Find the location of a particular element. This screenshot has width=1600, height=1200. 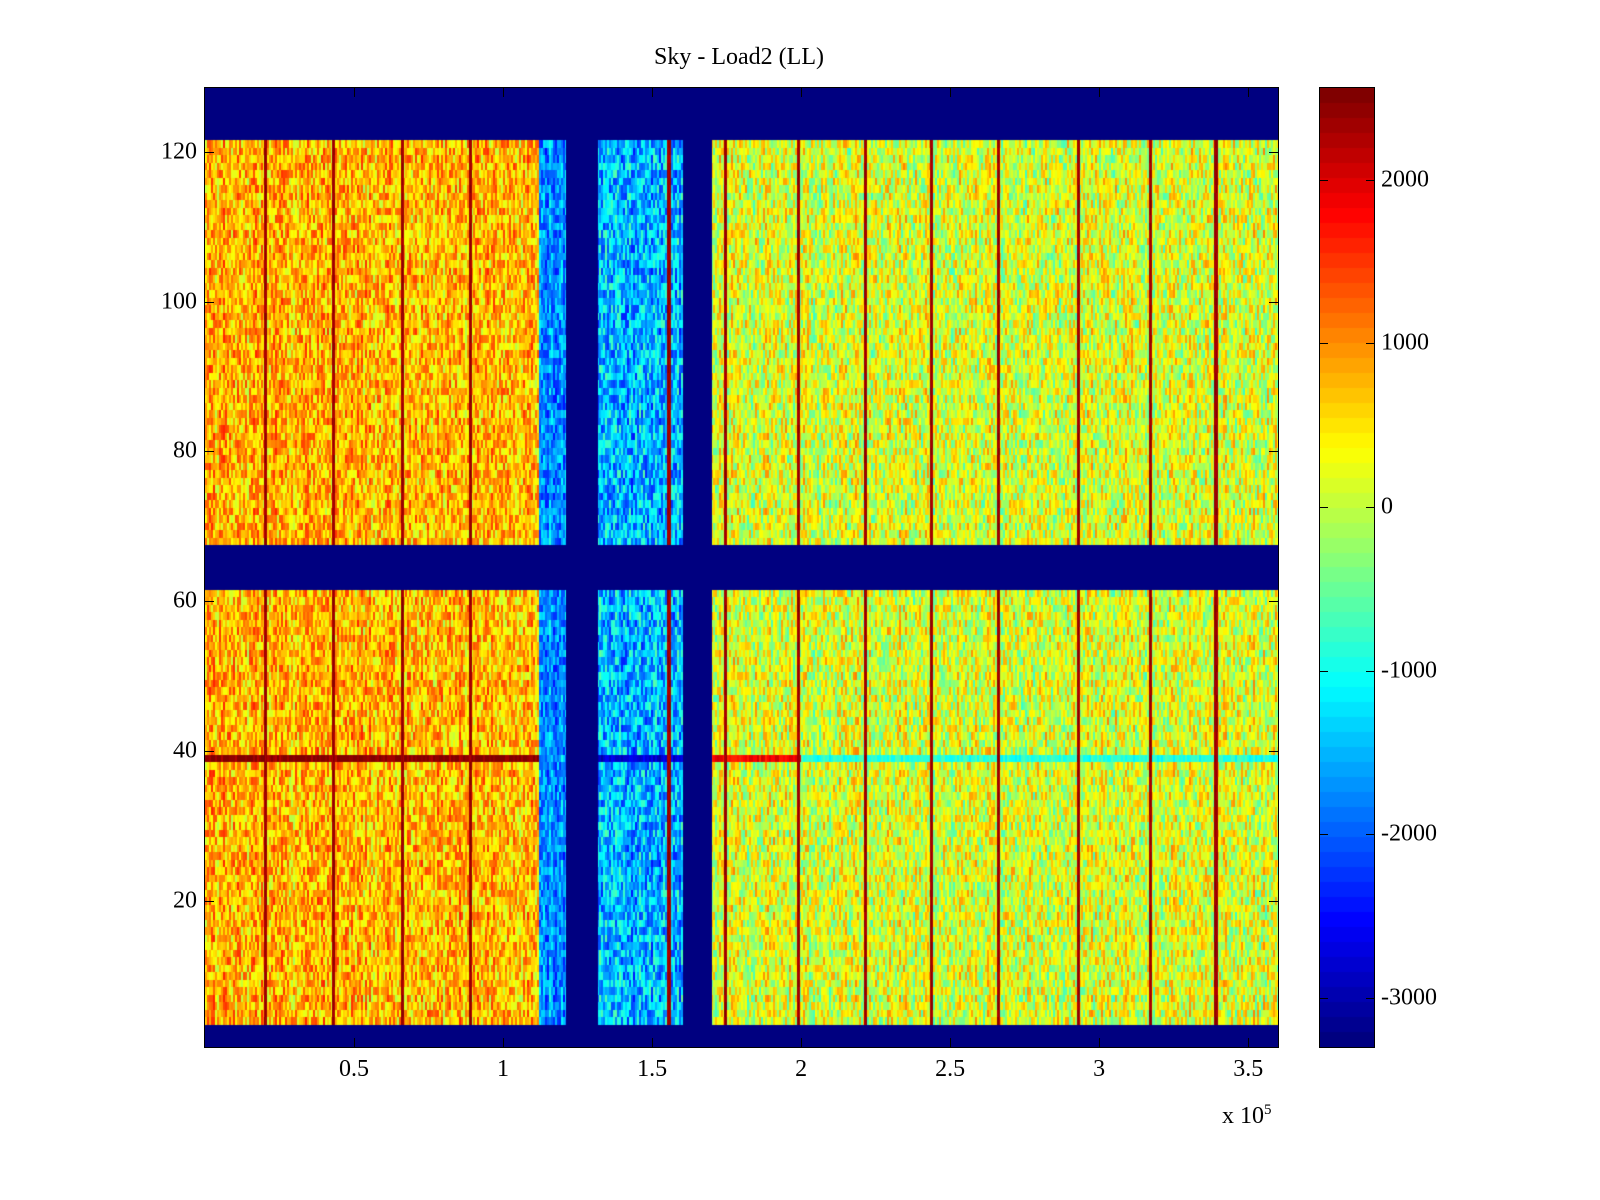

colorbar is located at coordinates (1347, 567).